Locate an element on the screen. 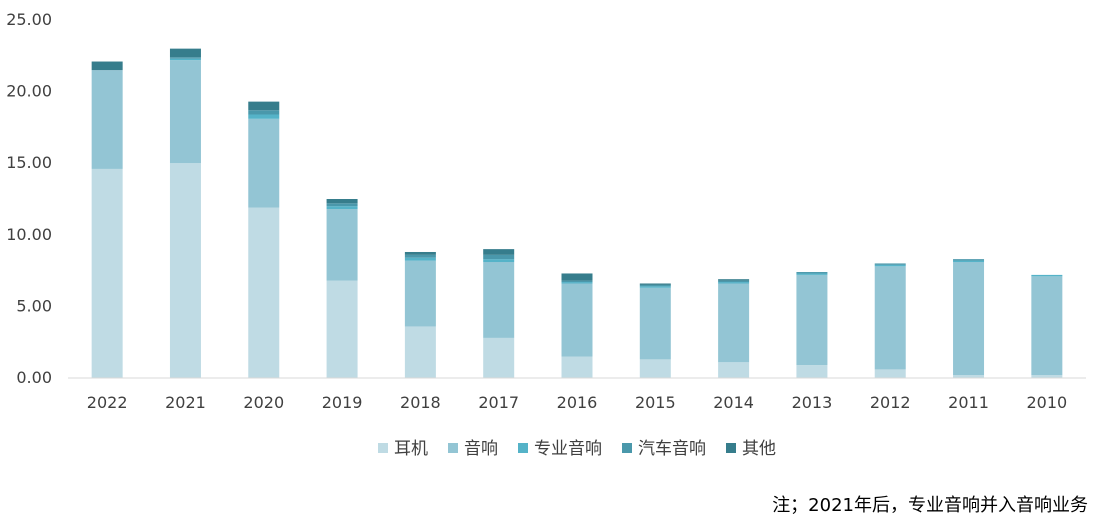 Image resolution: width=1104 pixels, height=527 pixels. legend-label: 专业音响 is located at coordinates (568, 449).